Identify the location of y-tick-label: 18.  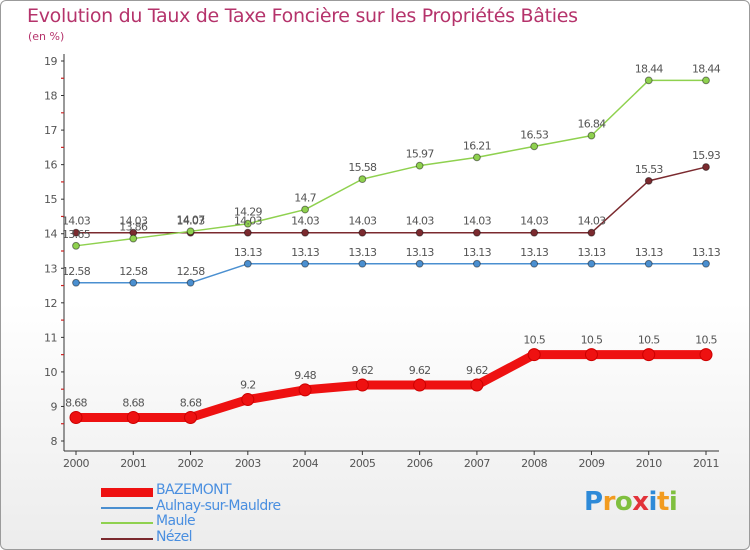
(50, 96).